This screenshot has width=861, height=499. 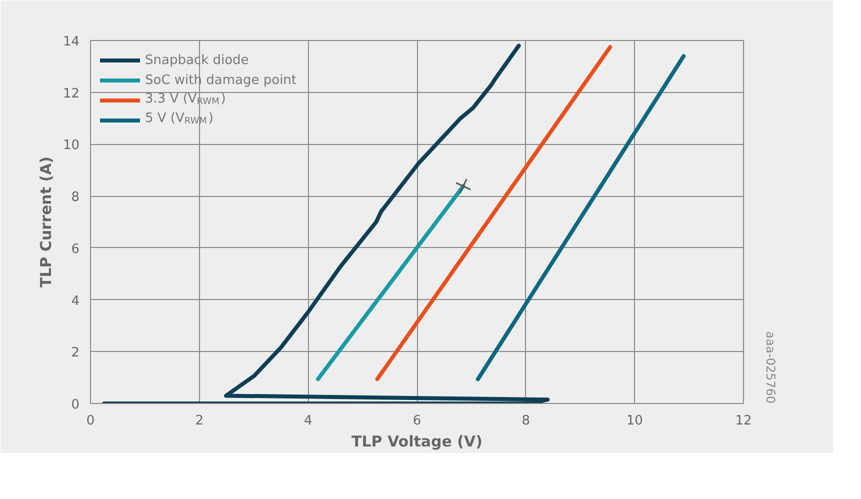 What do you see at coordinates (45, 222) in the screenshot?
I see `y-axis-title: TLP Current (A)` at bounding box center [45, 222].